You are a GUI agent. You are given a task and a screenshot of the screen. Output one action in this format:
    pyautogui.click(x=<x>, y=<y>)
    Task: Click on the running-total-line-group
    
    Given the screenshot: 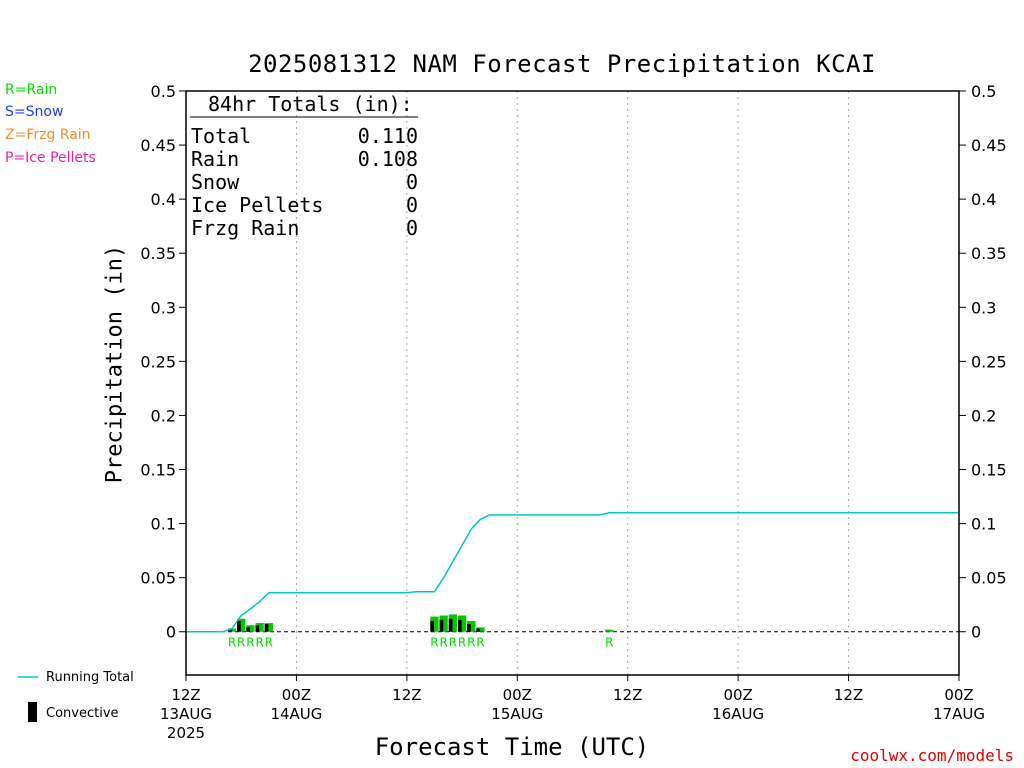 What is the action you would take?
    pyautogui.click(x=572, y=572)
    